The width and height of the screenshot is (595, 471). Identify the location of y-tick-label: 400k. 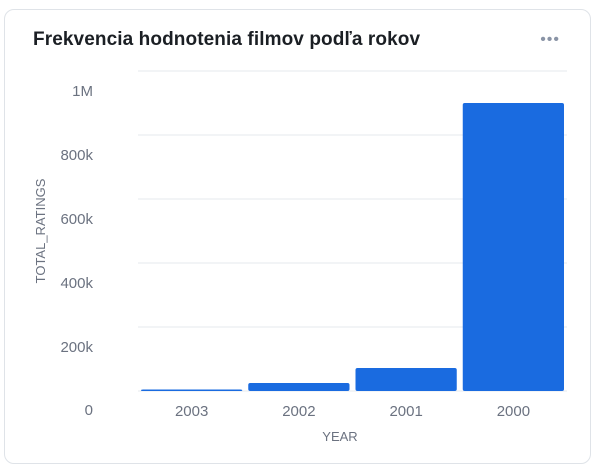
(76, 283).